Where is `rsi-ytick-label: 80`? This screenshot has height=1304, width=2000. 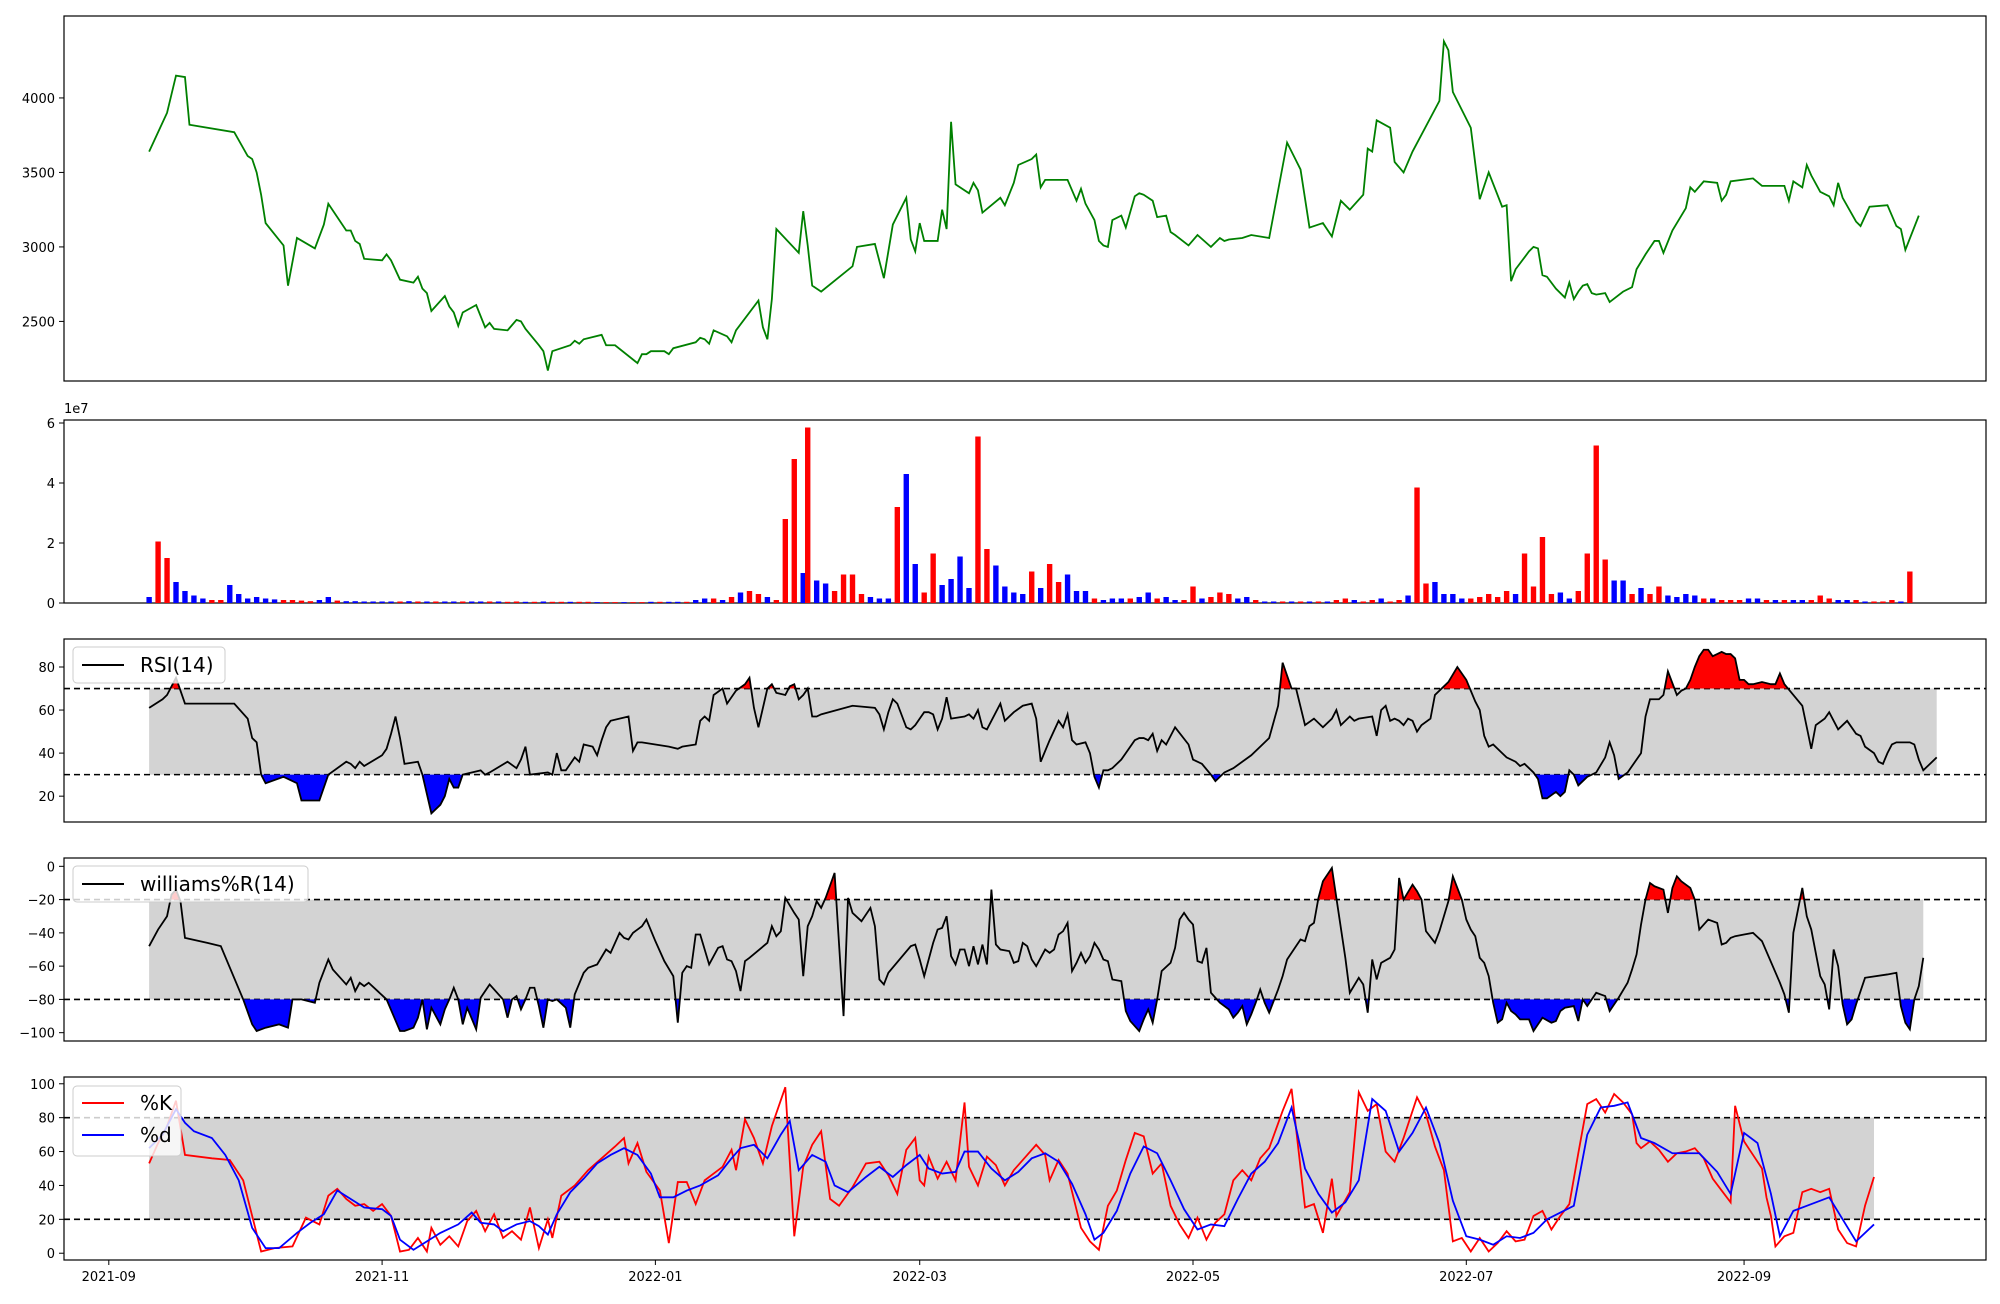
rsi-ytick-label: 80 is located at coordinates (46, 668).